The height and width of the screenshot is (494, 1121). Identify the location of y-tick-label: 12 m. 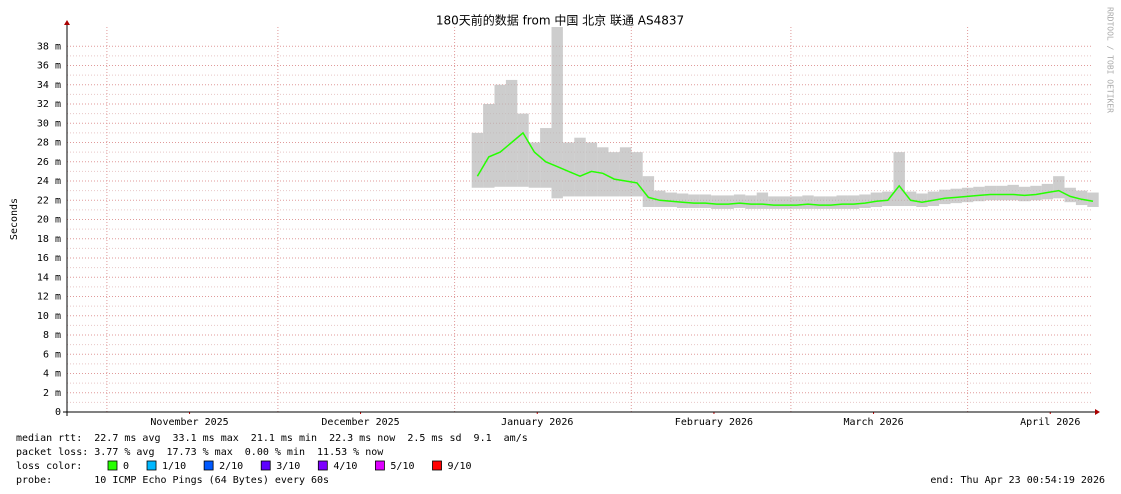
(49, 297).